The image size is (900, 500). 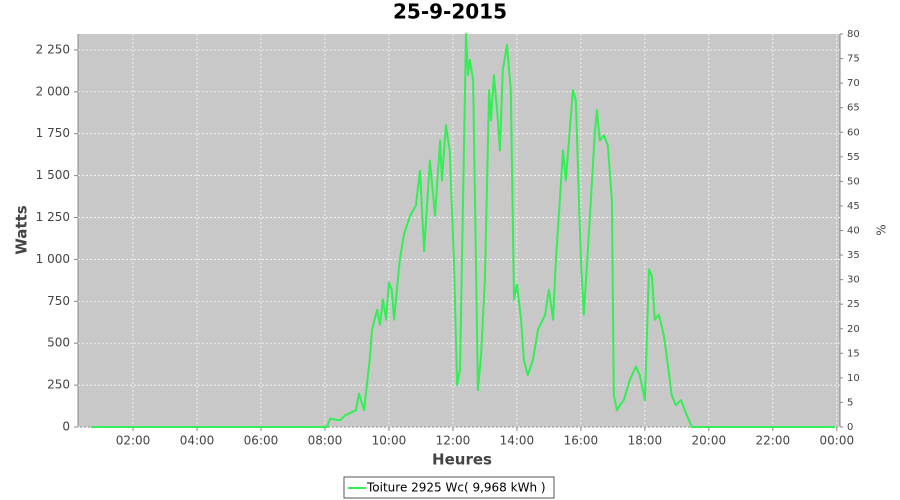 I want to click on y-tick-label: 0, so click(x=66, y=427).